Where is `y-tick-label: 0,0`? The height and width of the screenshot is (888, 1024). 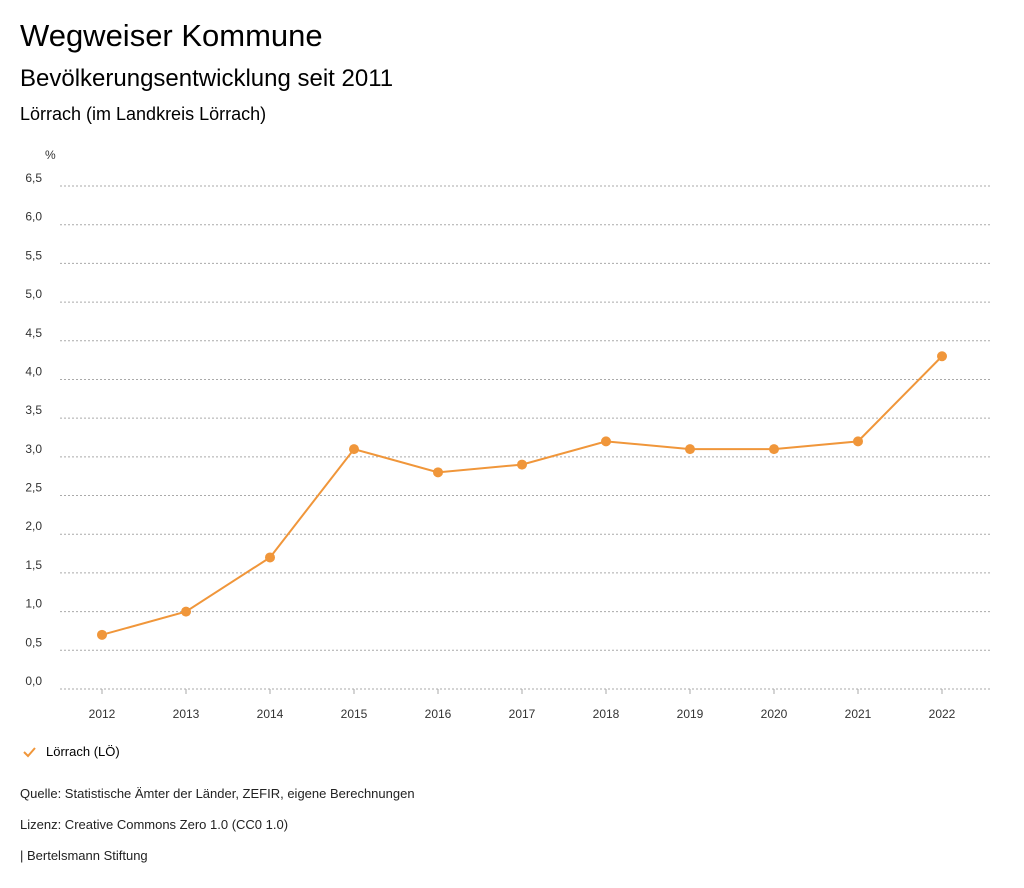
y-tick-label: 0,0 is located at coordinates (33, 681).